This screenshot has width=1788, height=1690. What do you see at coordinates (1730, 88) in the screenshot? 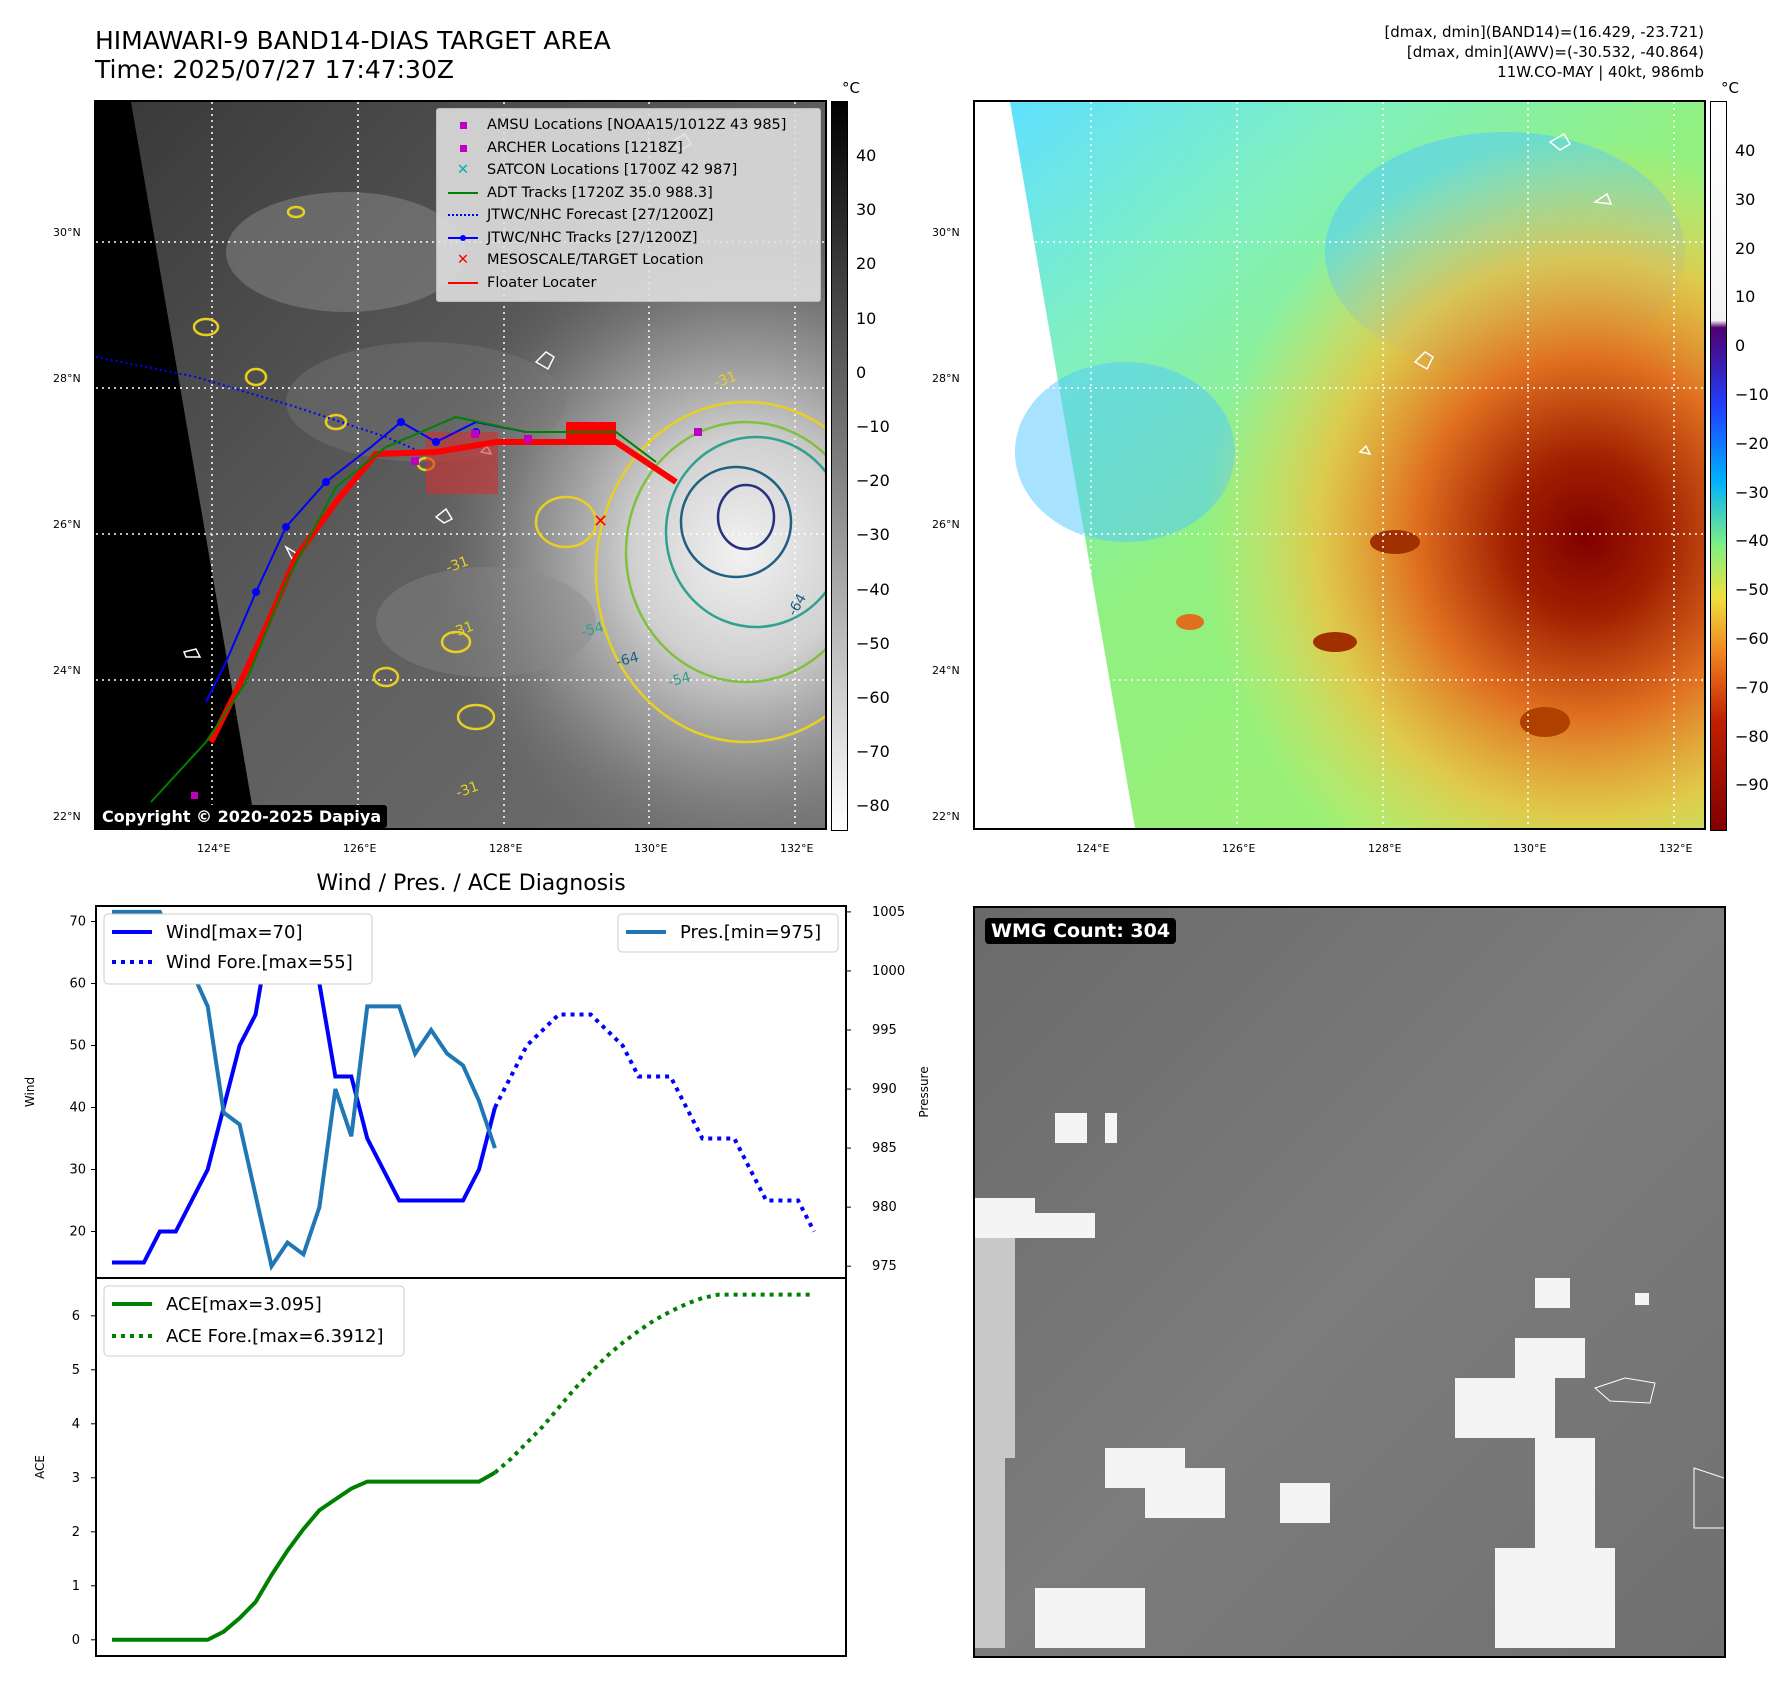
I see `right-colorbar-unit: °C` at bounding box center [1730, 88].